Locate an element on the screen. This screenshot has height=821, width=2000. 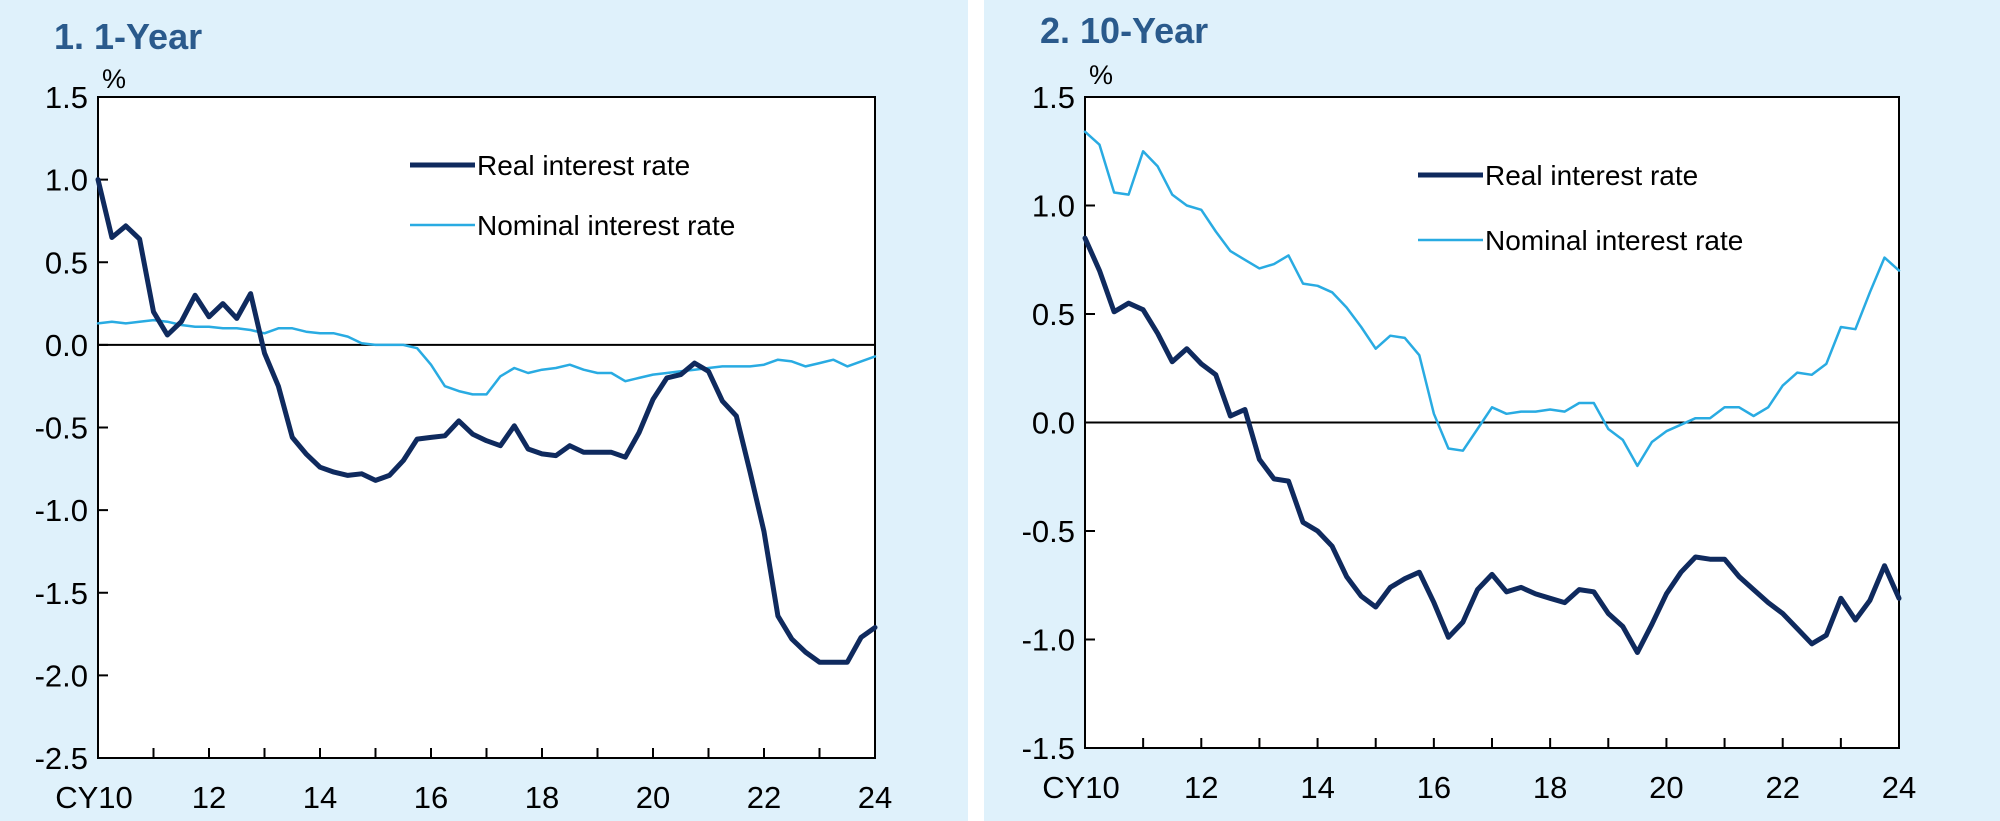
chart-title: 2. 10-Year is located at coordinates (1124, 30).